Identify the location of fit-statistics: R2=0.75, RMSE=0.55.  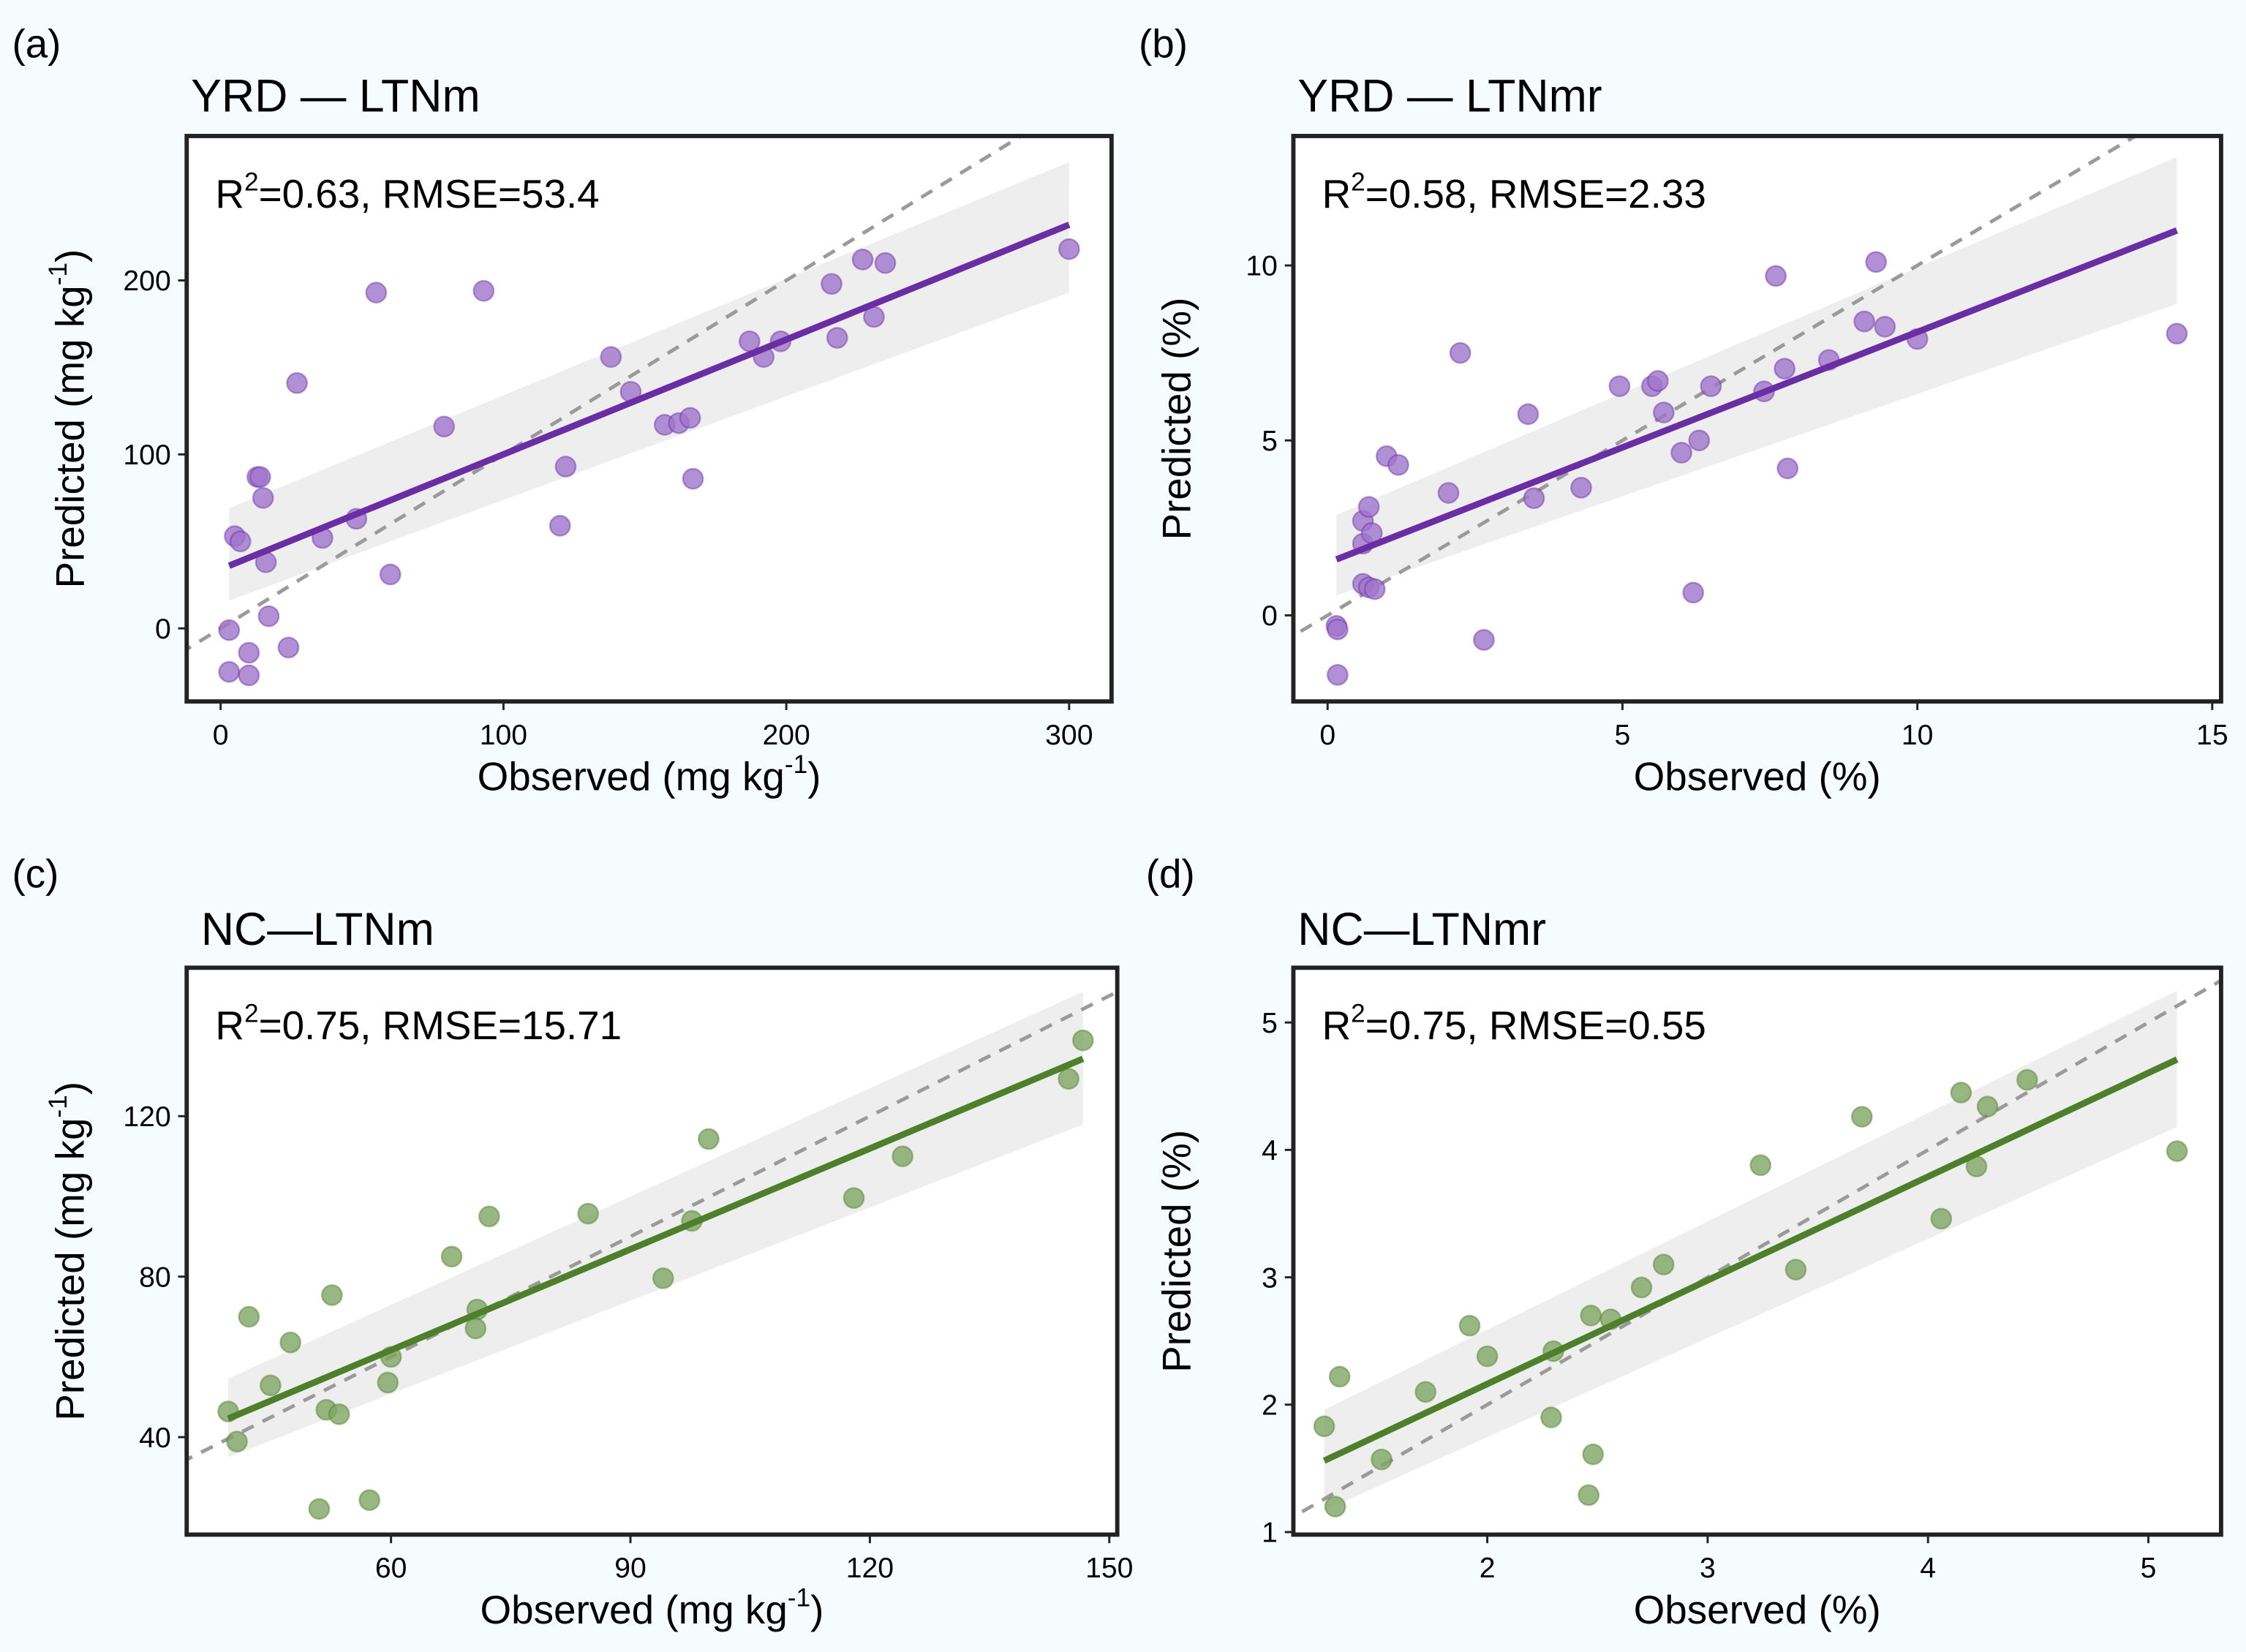
(1514, 1024).